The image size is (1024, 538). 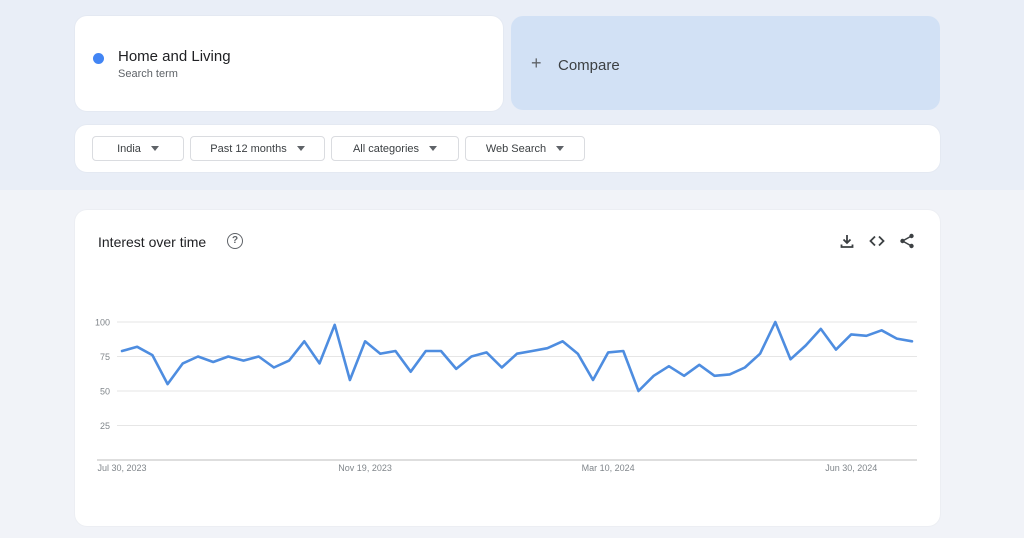 What do you see at coordinates (248, 148) in the screenshot?
I see `period-filter-label: Past 12 months` at bounding box center [248, 148].